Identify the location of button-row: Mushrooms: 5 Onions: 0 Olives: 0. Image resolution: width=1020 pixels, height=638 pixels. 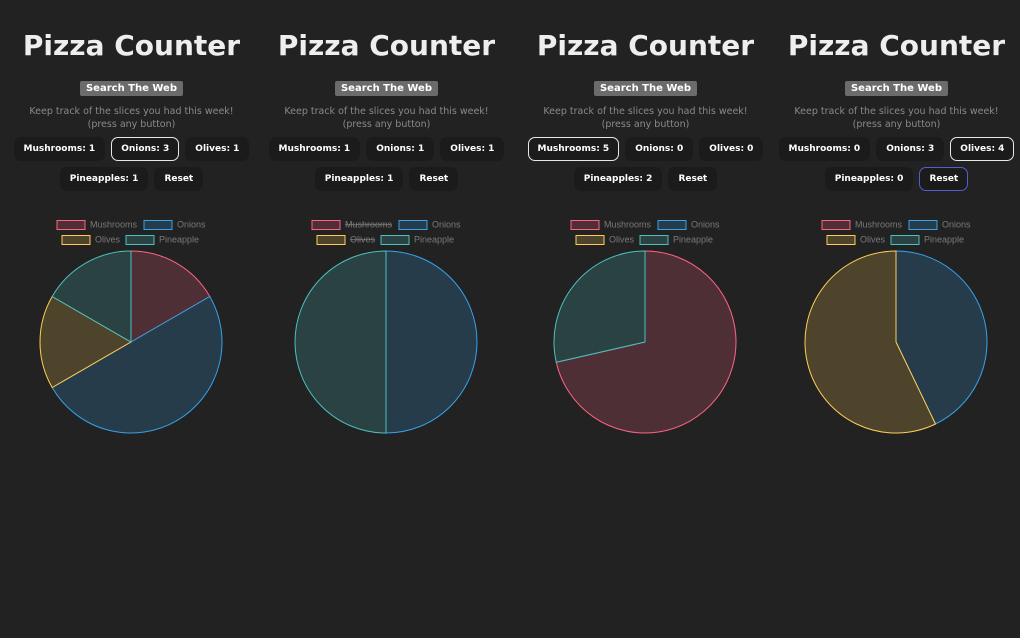
(645, 149).